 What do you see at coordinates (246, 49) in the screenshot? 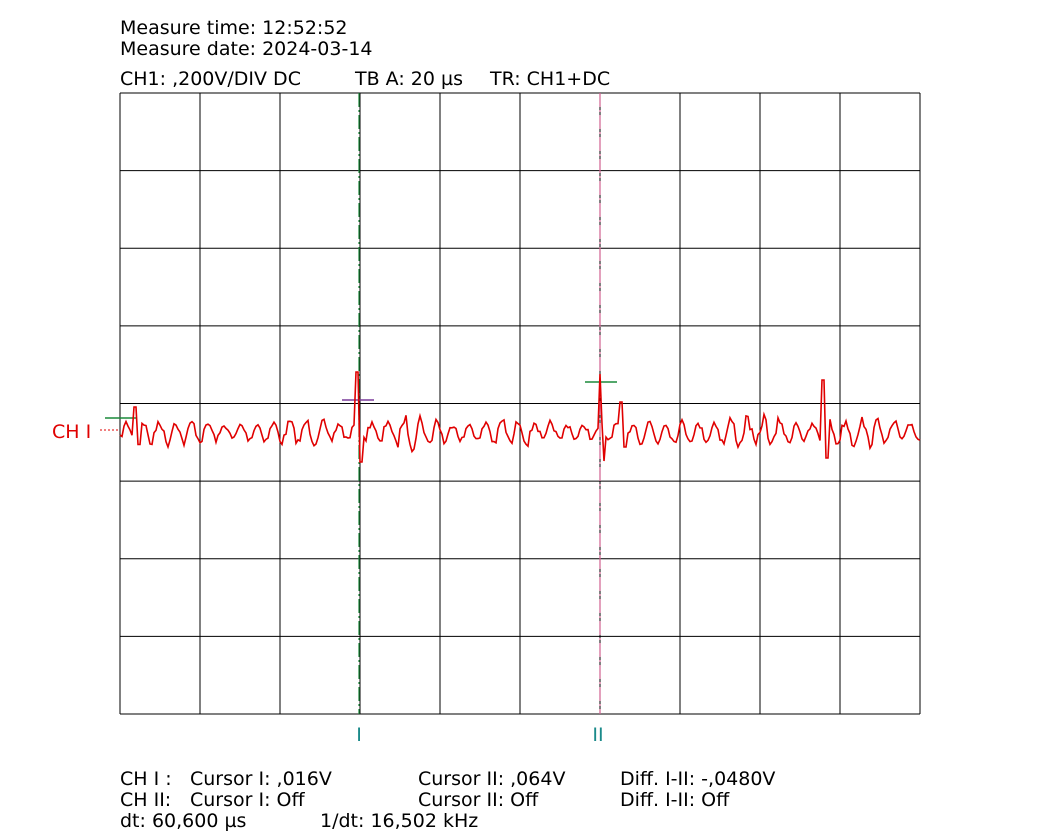
I see `measure-date: Measure date: 2024-03-14` at bounding box center [246, 49].